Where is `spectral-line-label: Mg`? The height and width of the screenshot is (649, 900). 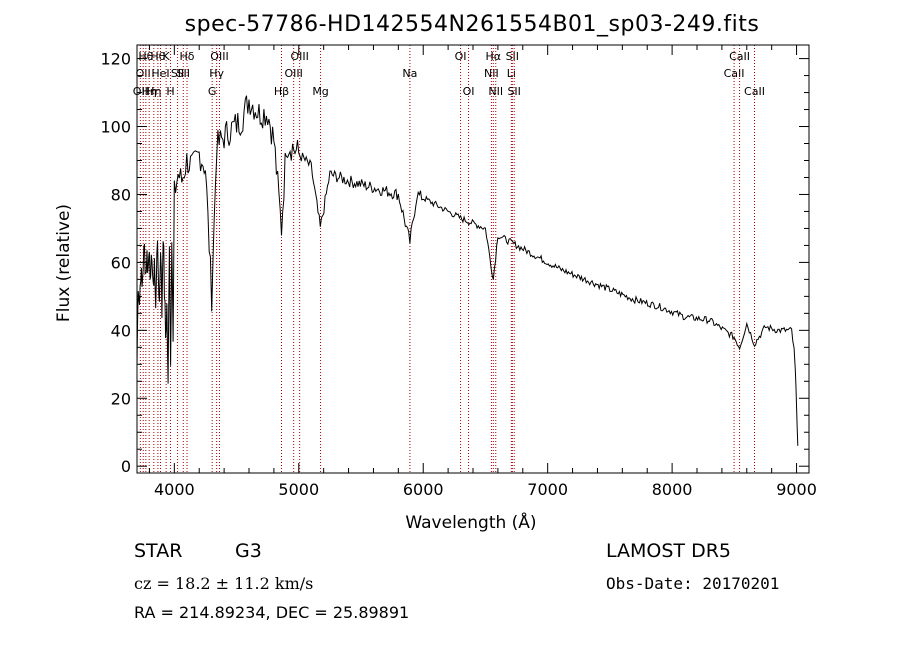
spectral-line-label: Mg is located at coordinates (320, 91).